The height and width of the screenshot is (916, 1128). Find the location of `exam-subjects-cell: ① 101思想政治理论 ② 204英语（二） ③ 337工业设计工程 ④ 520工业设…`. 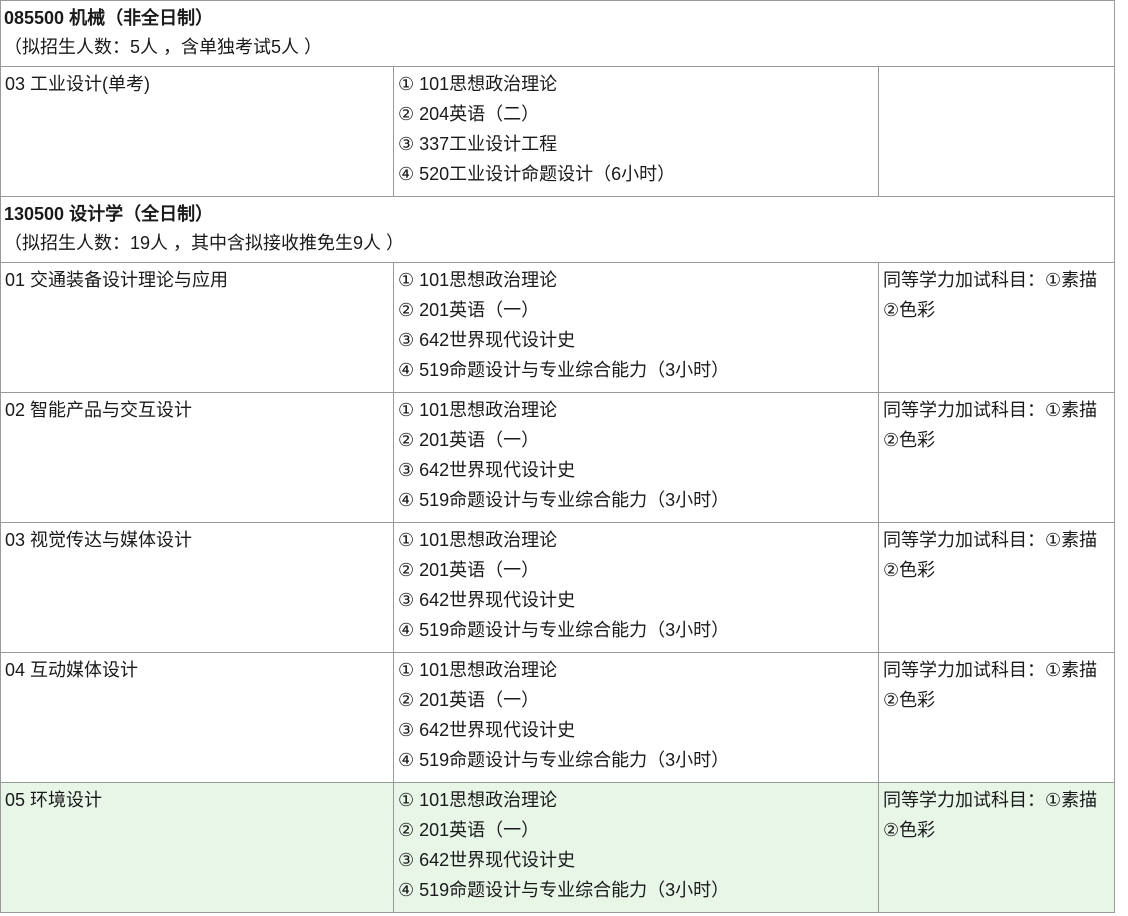

exam-subjects-cell: ① 101思想政治理论 ② 204英语（二） ③ 337工业设计工程 ④ 520工业设… is located at coordinates (636, 131).